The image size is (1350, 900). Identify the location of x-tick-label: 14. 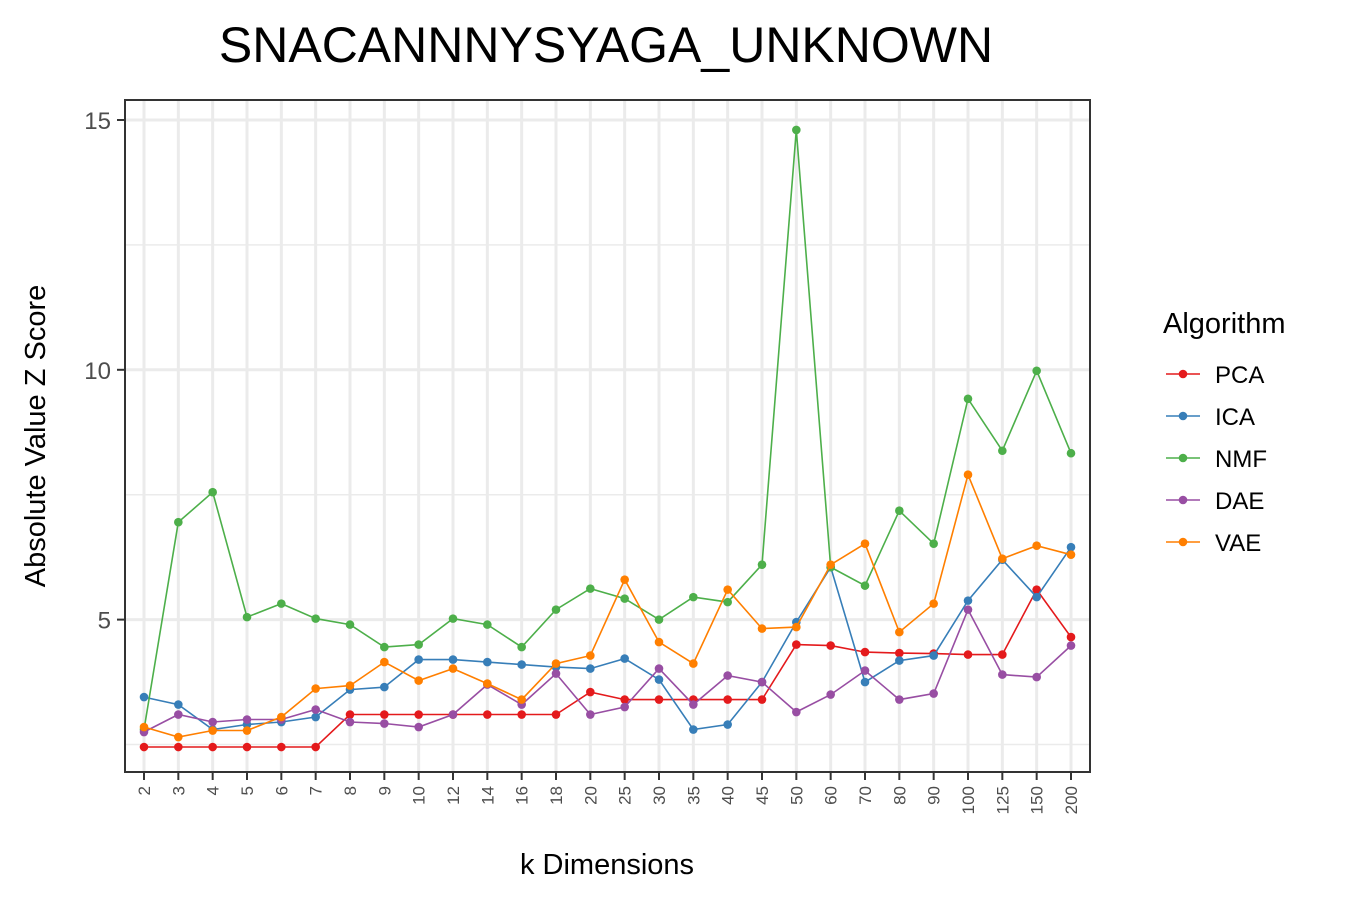
(487, 795).